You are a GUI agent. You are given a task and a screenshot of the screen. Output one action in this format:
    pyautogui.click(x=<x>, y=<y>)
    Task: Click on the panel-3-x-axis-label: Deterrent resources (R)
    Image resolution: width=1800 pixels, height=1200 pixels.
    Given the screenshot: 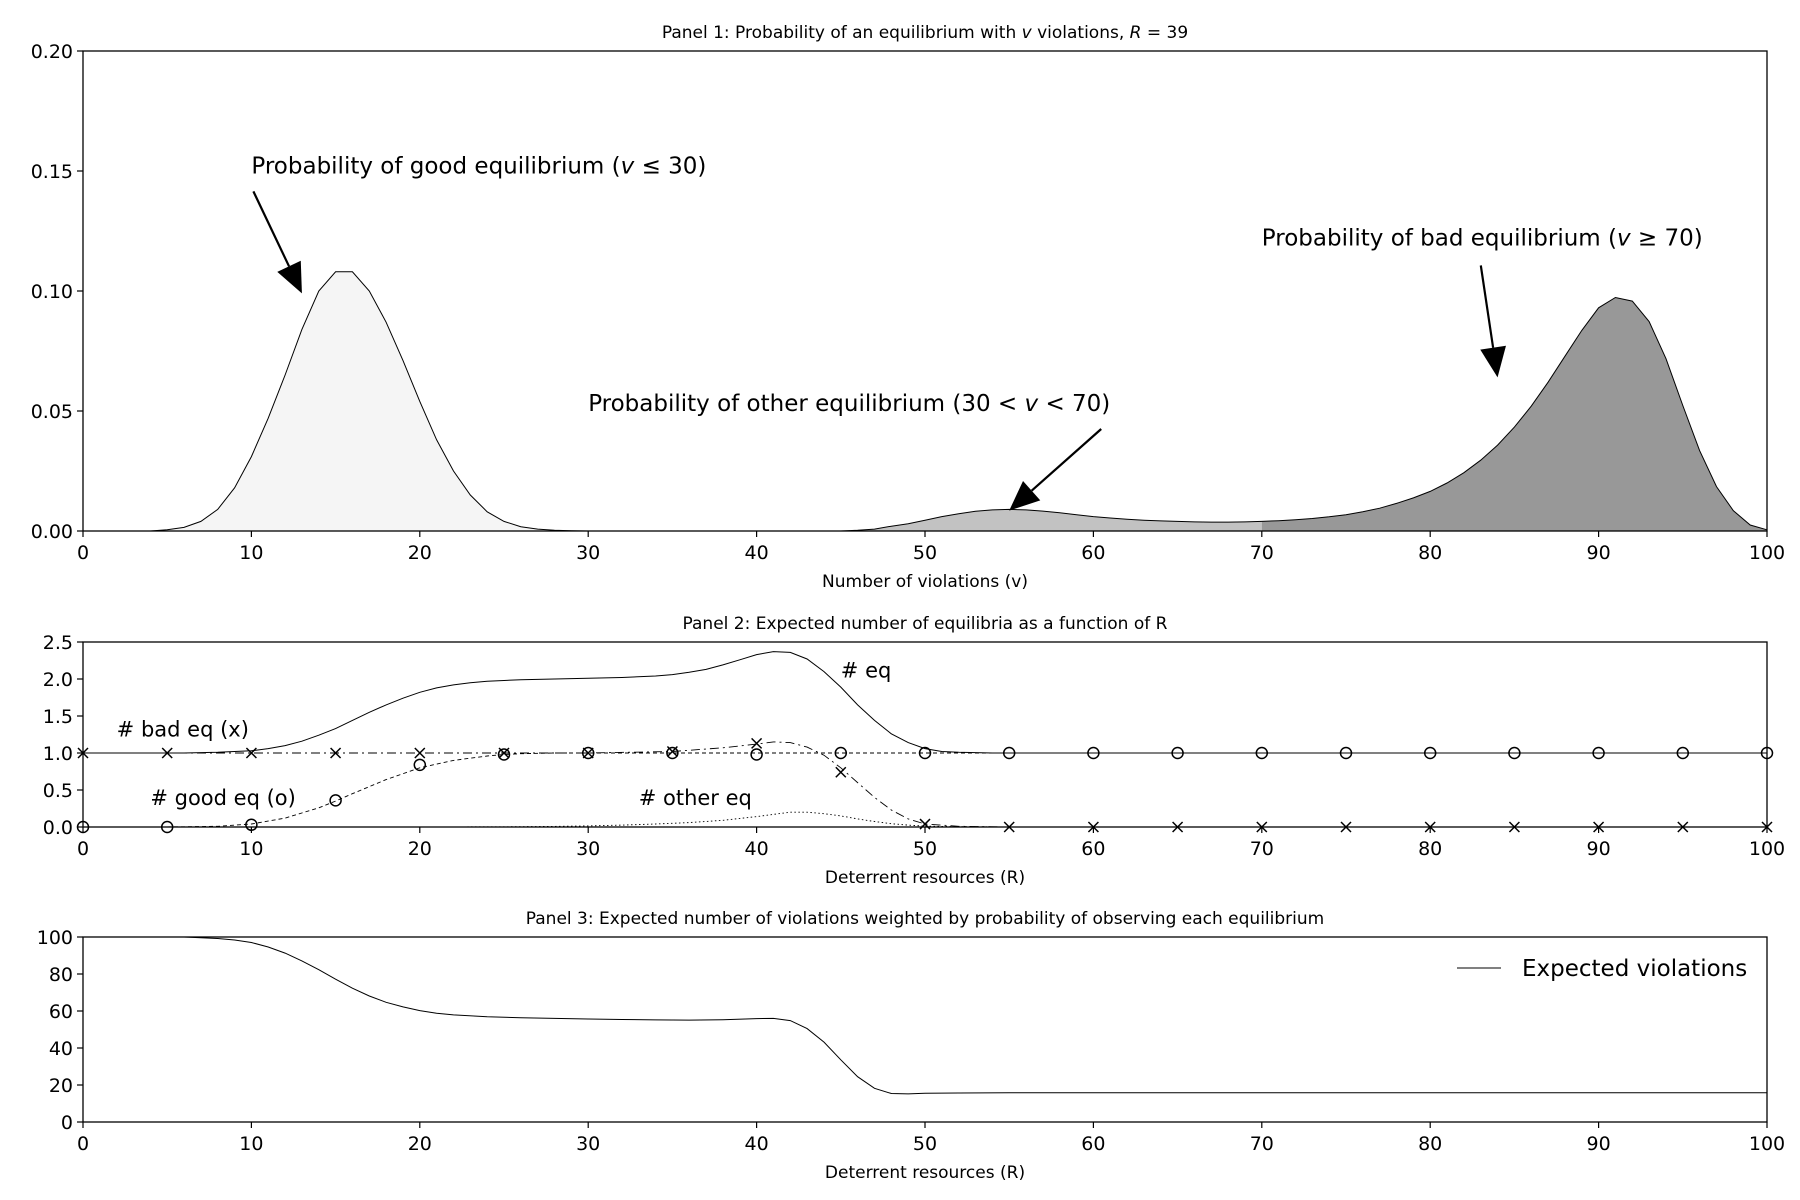 What is the action you would take?
    pyautogui.click(x=925, y=1173)
    